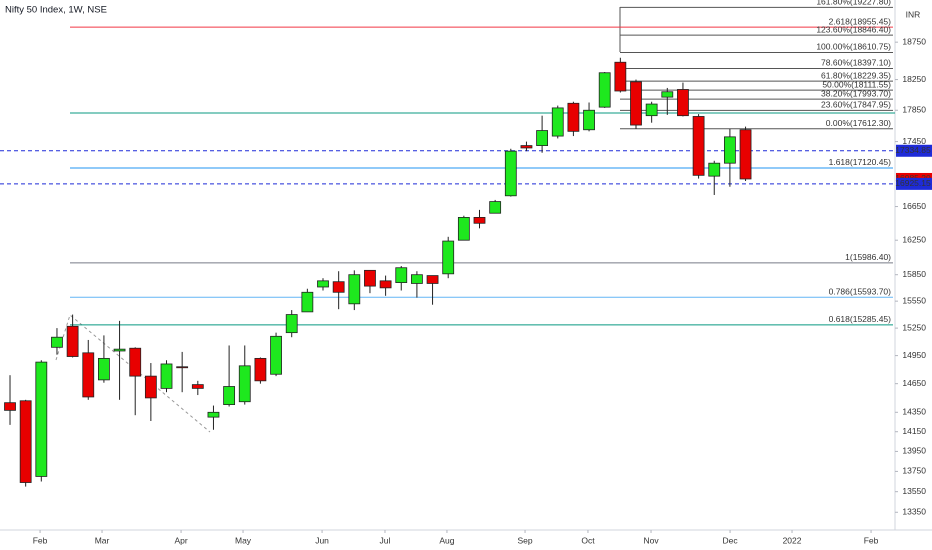 The image size is (932, 550). What do you see at coordinates (856, 105) in the screenshot?
I see `fib-label: 23.60%(17847.95)` at bounding box center [856, 105].